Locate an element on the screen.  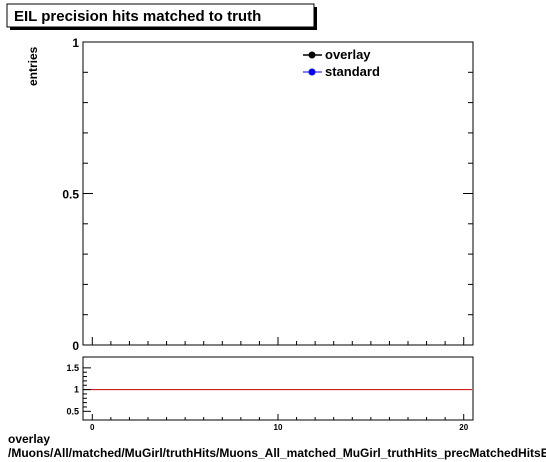
title-box: EIL precision hits matched to truth is located at coordinates (161, 16).